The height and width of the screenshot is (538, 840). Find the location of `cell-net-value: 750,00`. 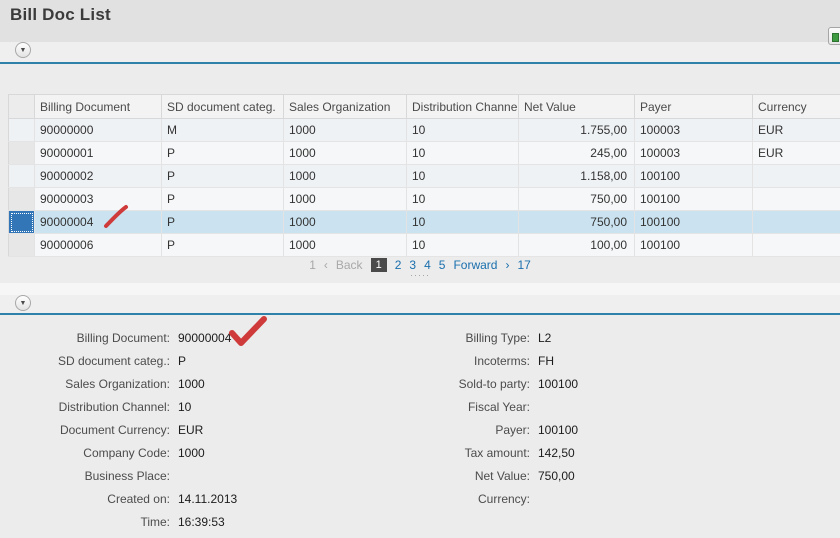

cell-net-value: 750,00 is located at coordinates (576, 222).